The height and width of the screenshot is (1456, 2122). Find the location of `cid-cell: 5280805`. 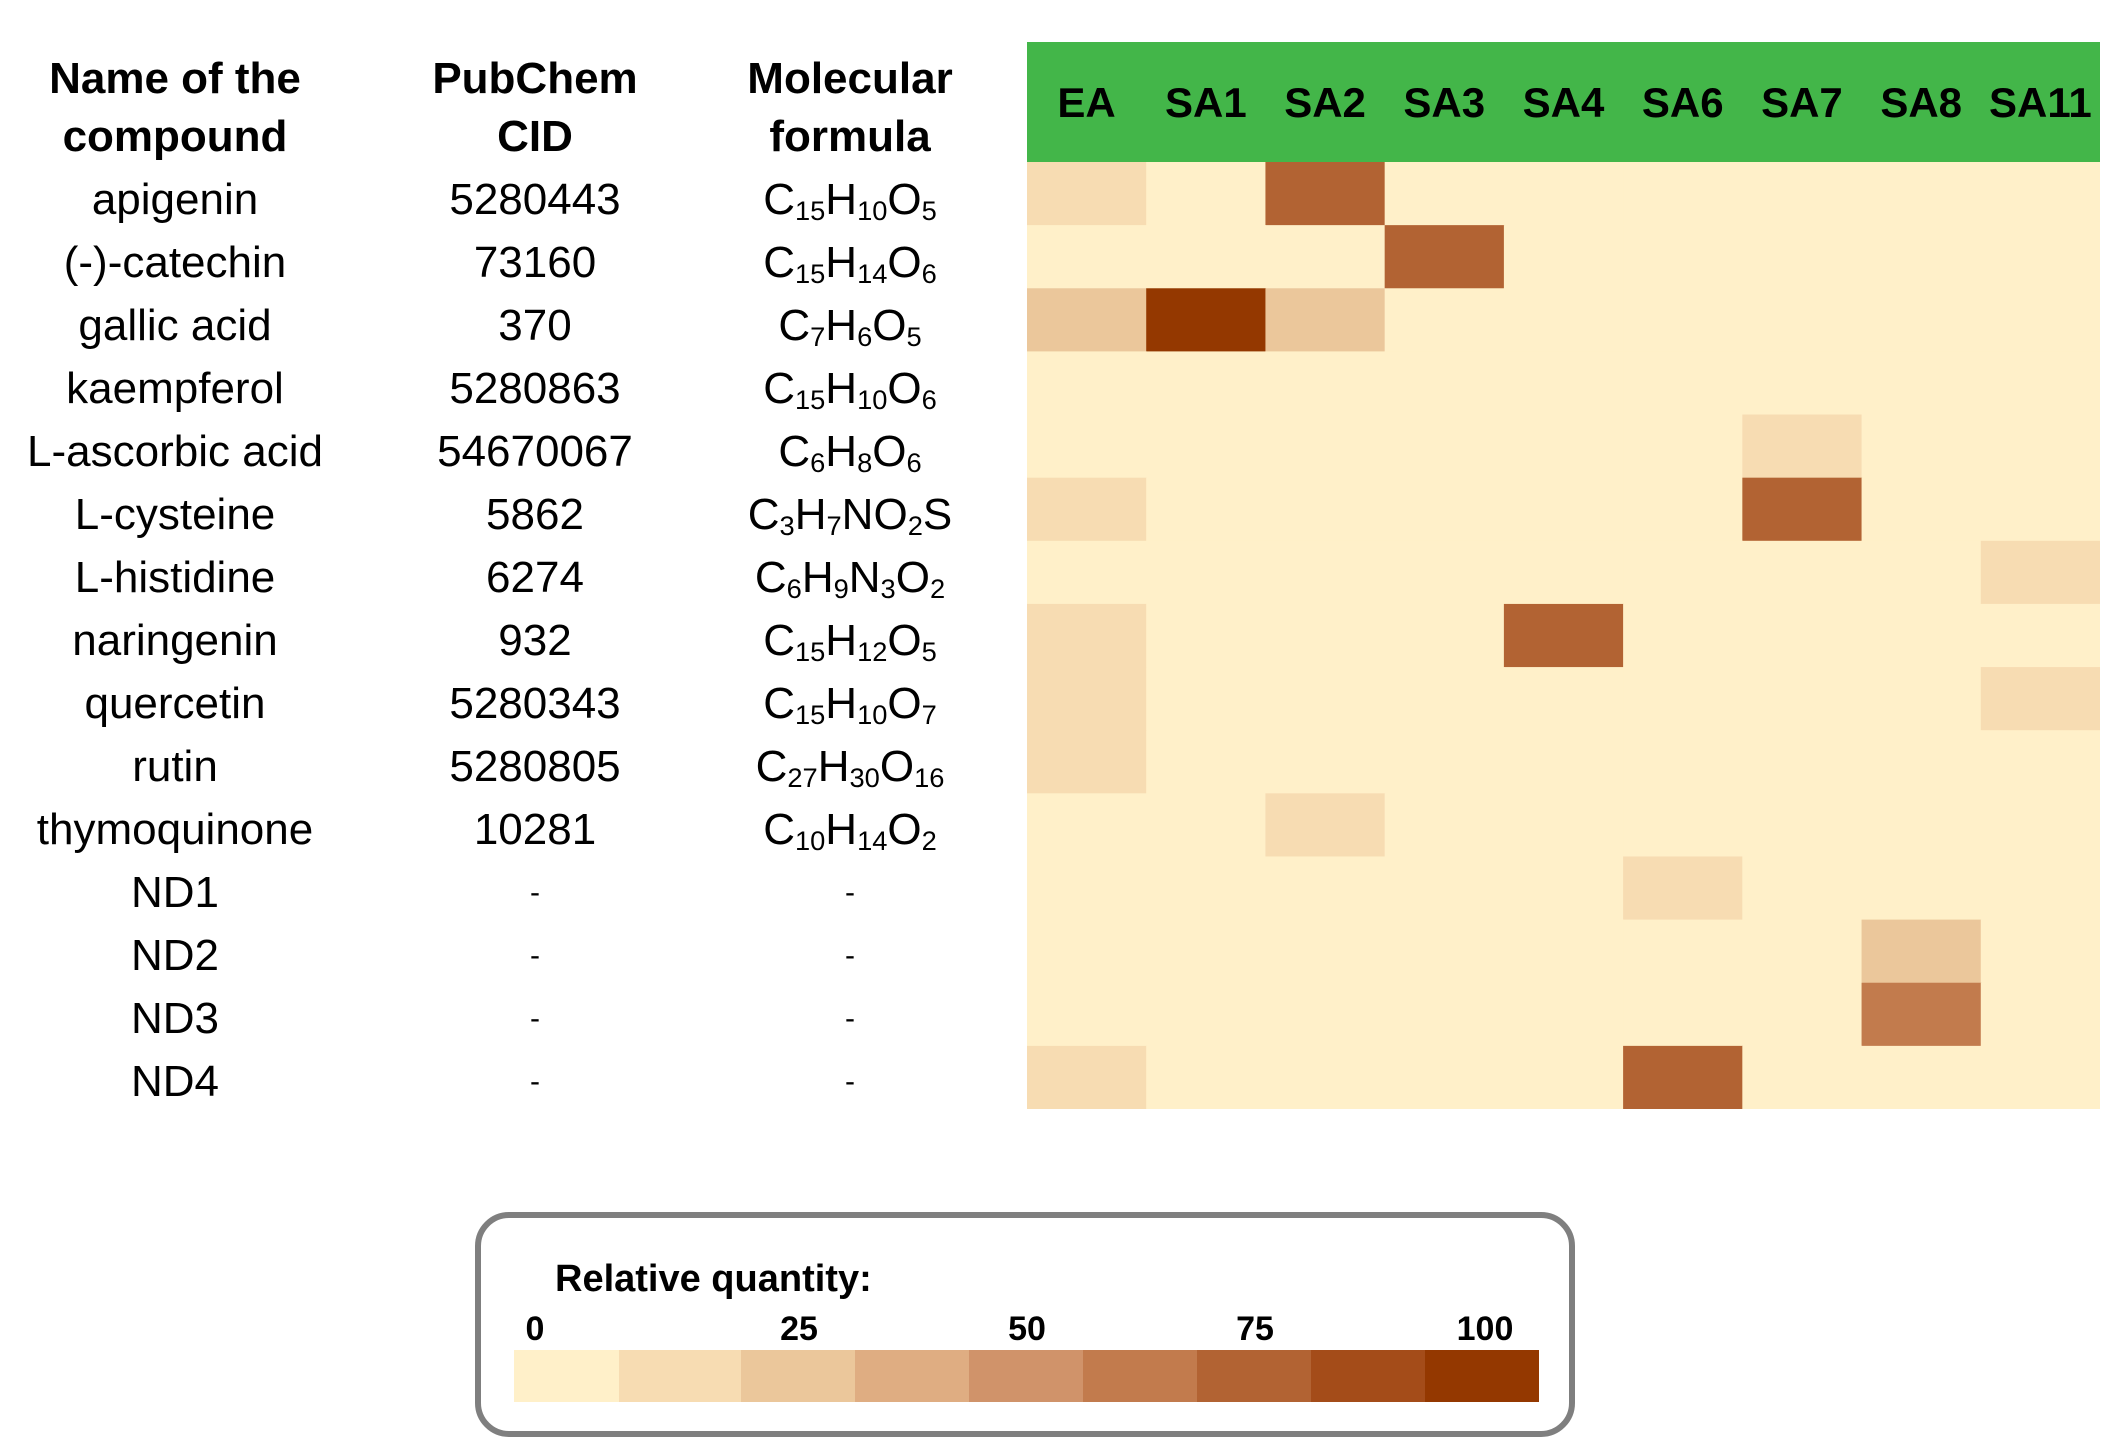

cid-cell: 5280805 is located at coordinates (535, 766).